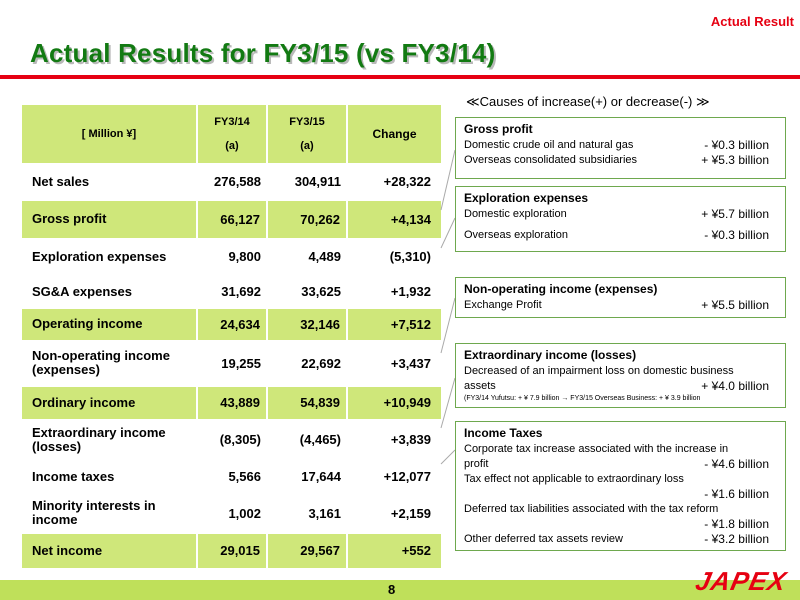 Image resolution: width=800 pixels, height=600 pixels. Describe the element at coordinates (616, 464) in the screenshot. I see `cause-item: profit - ¥4.6 billion` at that location.